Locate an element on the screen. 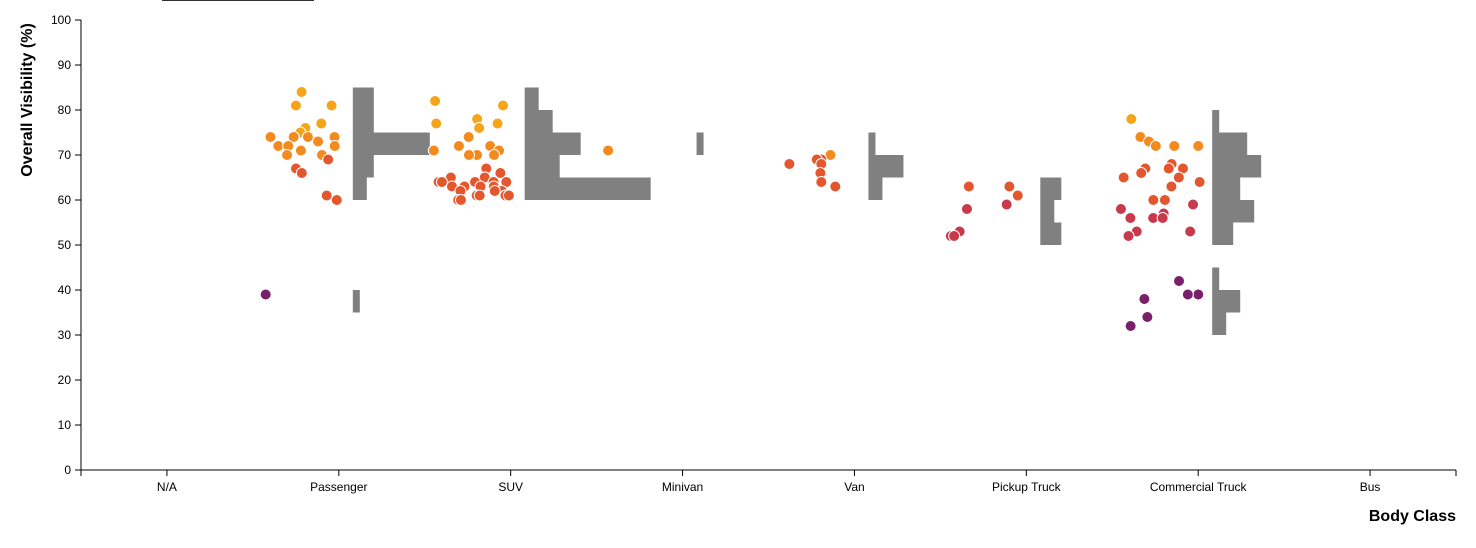  y-tick-label: 70 is located at coordinates (65, 155).